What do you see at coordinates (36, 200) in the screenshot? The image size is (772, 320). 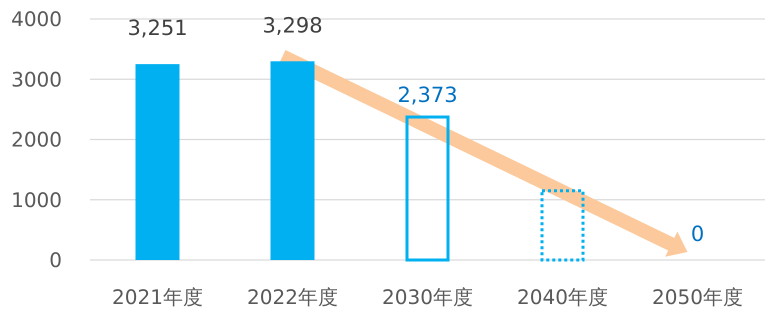 I see `y-tick-label: 1000` at bounding box center [36, 200].